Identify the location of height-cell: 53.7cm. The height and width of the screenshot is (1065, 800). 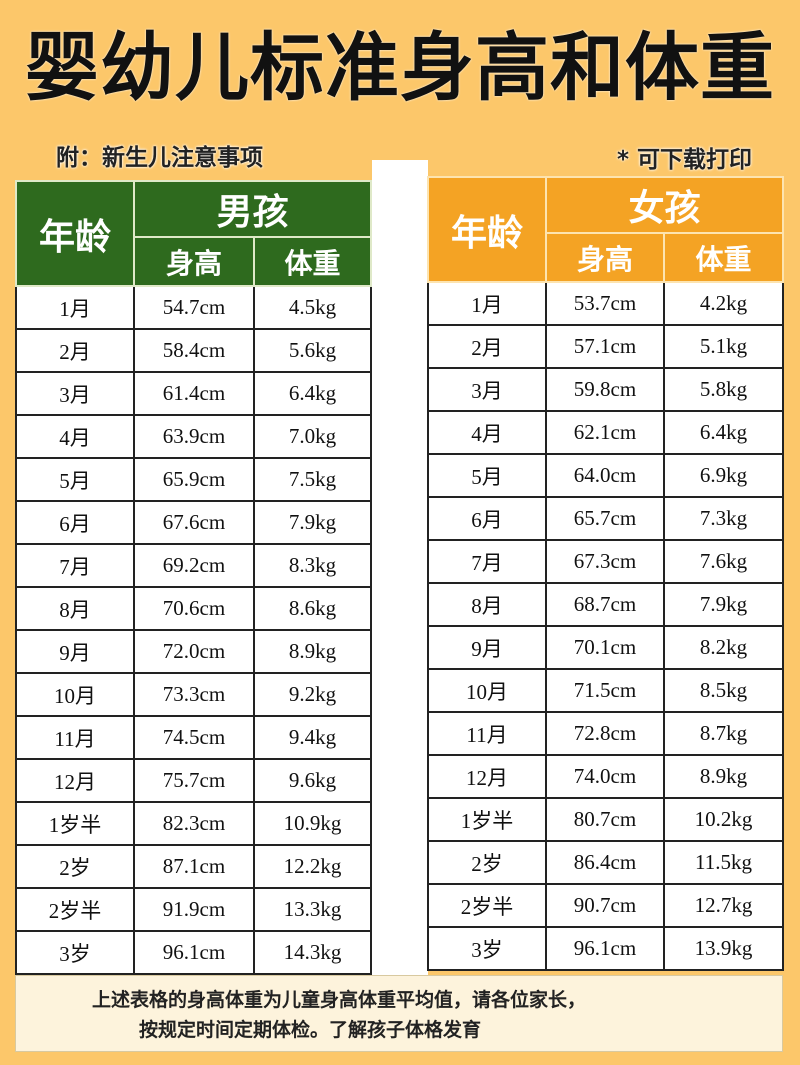
(605, 303).